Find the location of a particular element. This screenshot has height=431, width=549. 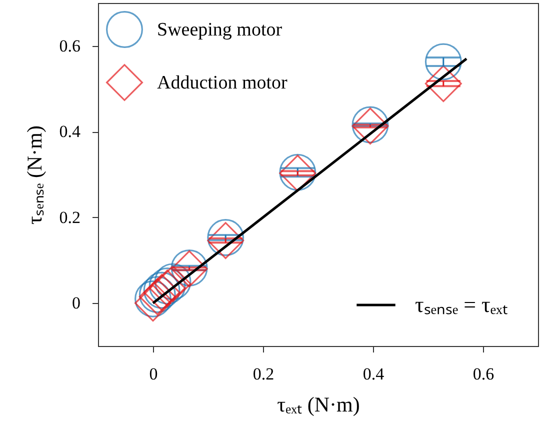

legend-label: Adduction motor is located at coordinates (222, 83).